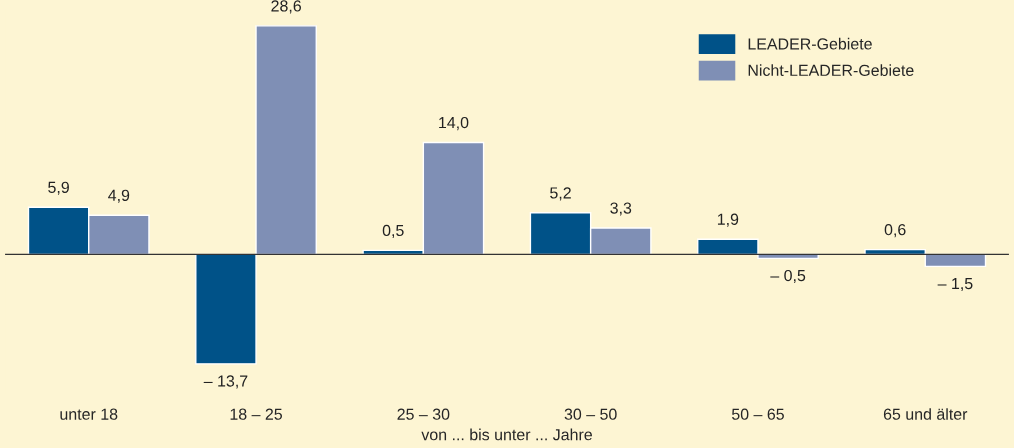 The height and width of the screenshot is (448, 1014). I want to click on x-tick-label: 18 – 25, so click(256, 414).